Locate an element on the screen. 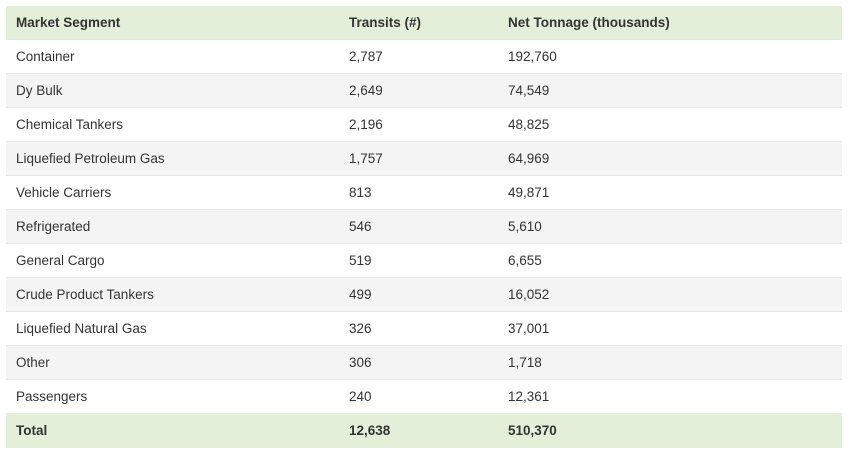 The width and height of the screenshot is (848, 451). table-row: Vehicle Carriers 813 49,871 is located at coordinates (424, 191).